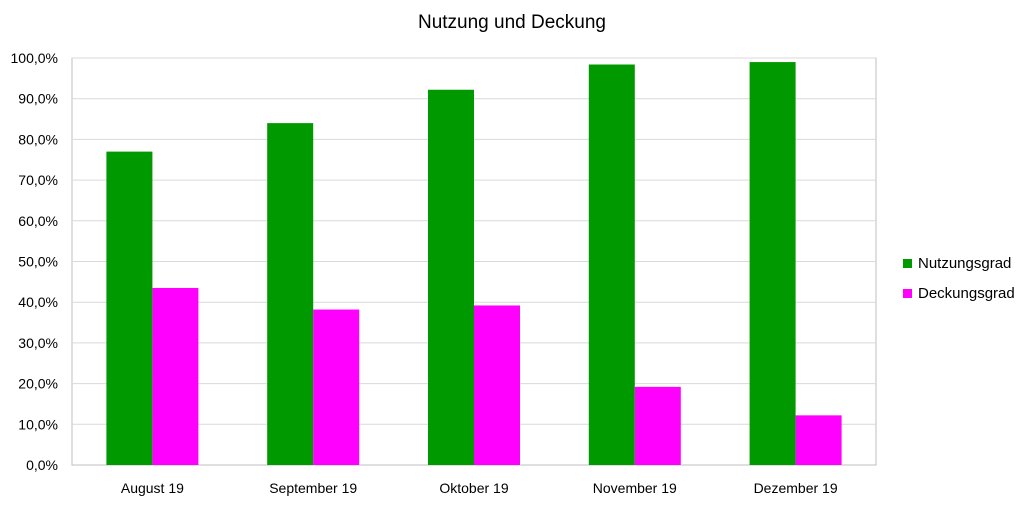 The width and height of the screenshot is (1024, 506). I want to click on y-tick-label: 90,0%, so click(38, 99).